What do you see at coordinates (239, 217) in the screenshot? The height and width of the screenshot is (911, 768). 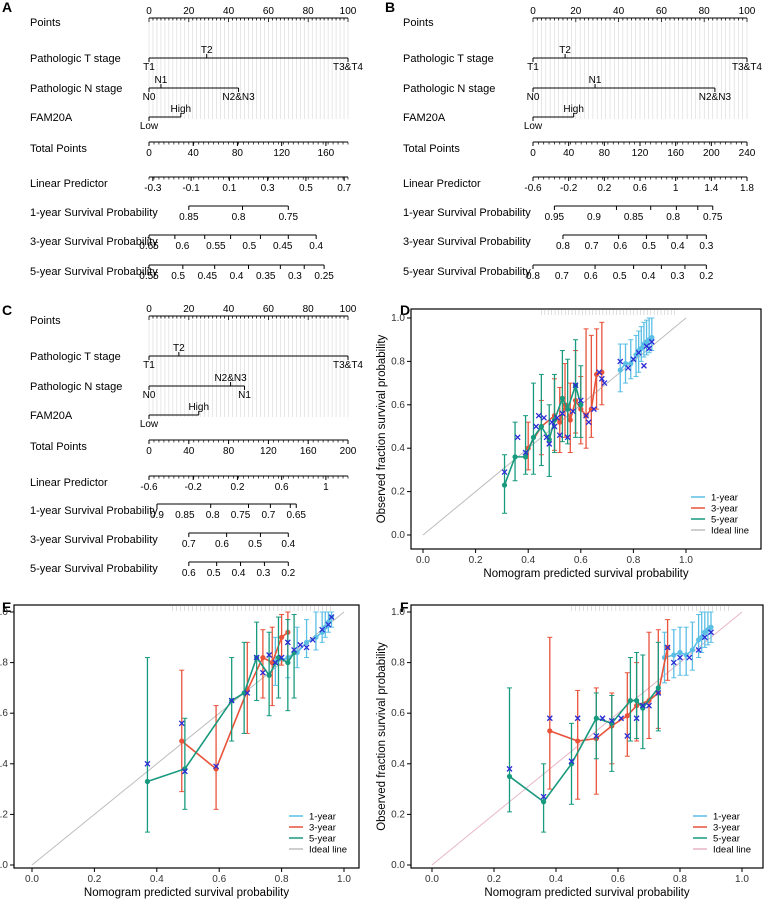 I see `prob-tick-label: 0.8` at bounding box center [239, 217].